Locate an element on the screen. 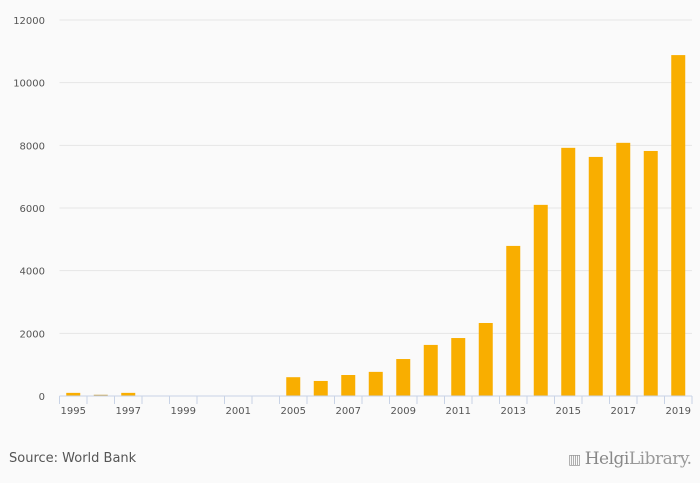 The image size is (700, 483). y-tick-label: 6000 is located at coordinates (32, 209).